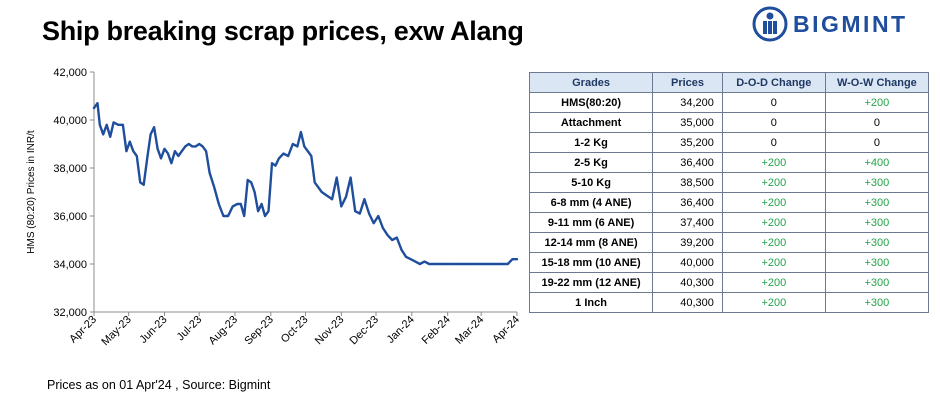 Image resolution: width=940 pixels, height=409 pixels. I want to click on price-cell: 35,200, so click(687, 142).